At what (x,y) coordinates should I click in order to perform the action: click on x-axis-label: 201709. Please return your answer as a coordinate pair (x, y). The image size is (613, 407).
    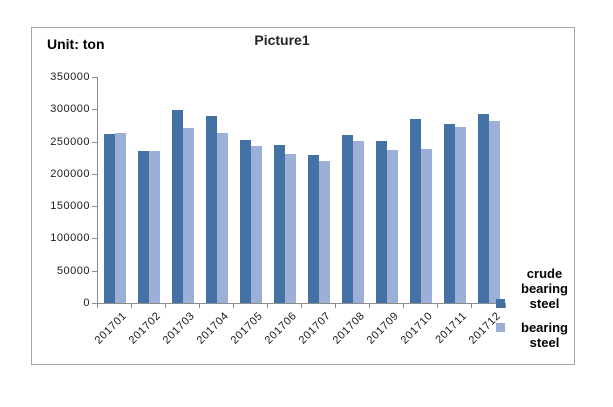
    Looking at the image, I should click on (383, 328).